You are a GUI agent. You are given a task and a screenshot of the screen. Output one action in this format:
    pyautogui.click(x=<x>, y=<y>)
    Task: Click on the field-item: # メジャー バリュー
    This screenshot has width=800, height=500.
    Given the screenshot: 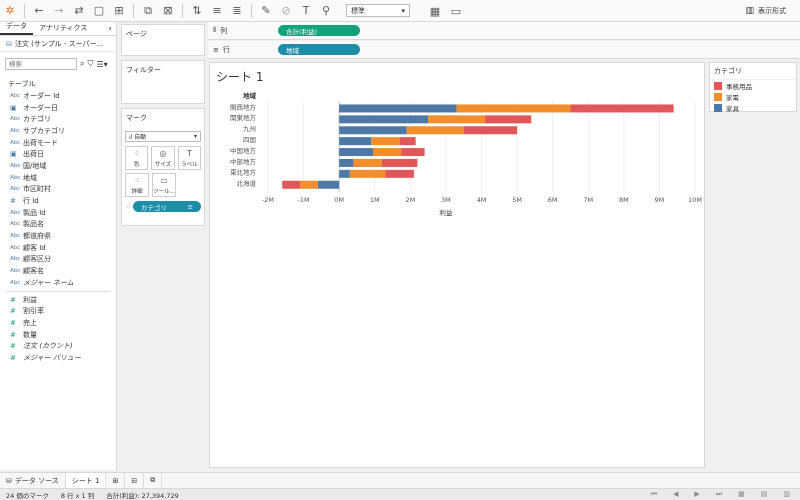 What is the action you would take?
    pyautogui.click(x=58, y=358)
    